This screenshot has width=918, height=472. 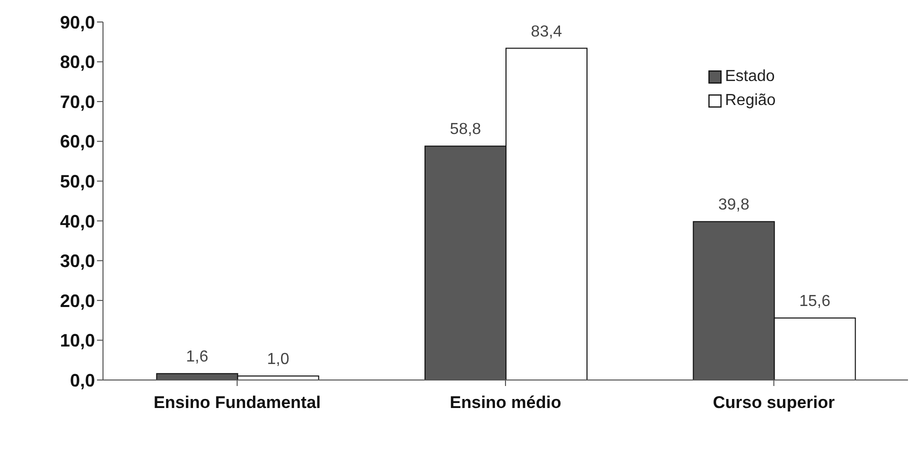 I want to click on y-tick-label: 60,0, so click(x=77, y=142).